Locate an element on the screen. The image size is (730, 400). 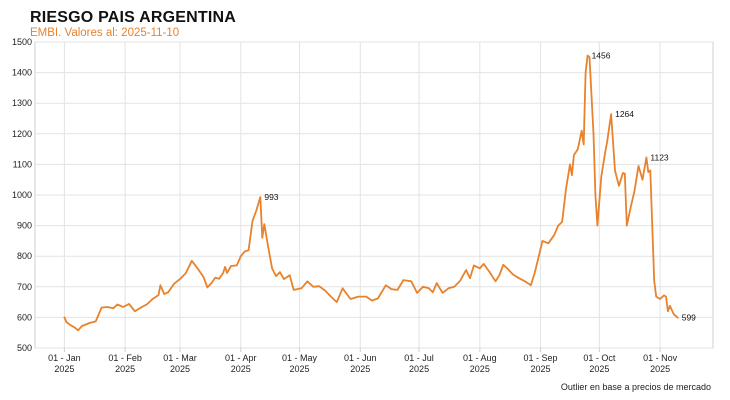
x-tick-label: 01 - Apr 2025 is located at coordinates (241, 363).